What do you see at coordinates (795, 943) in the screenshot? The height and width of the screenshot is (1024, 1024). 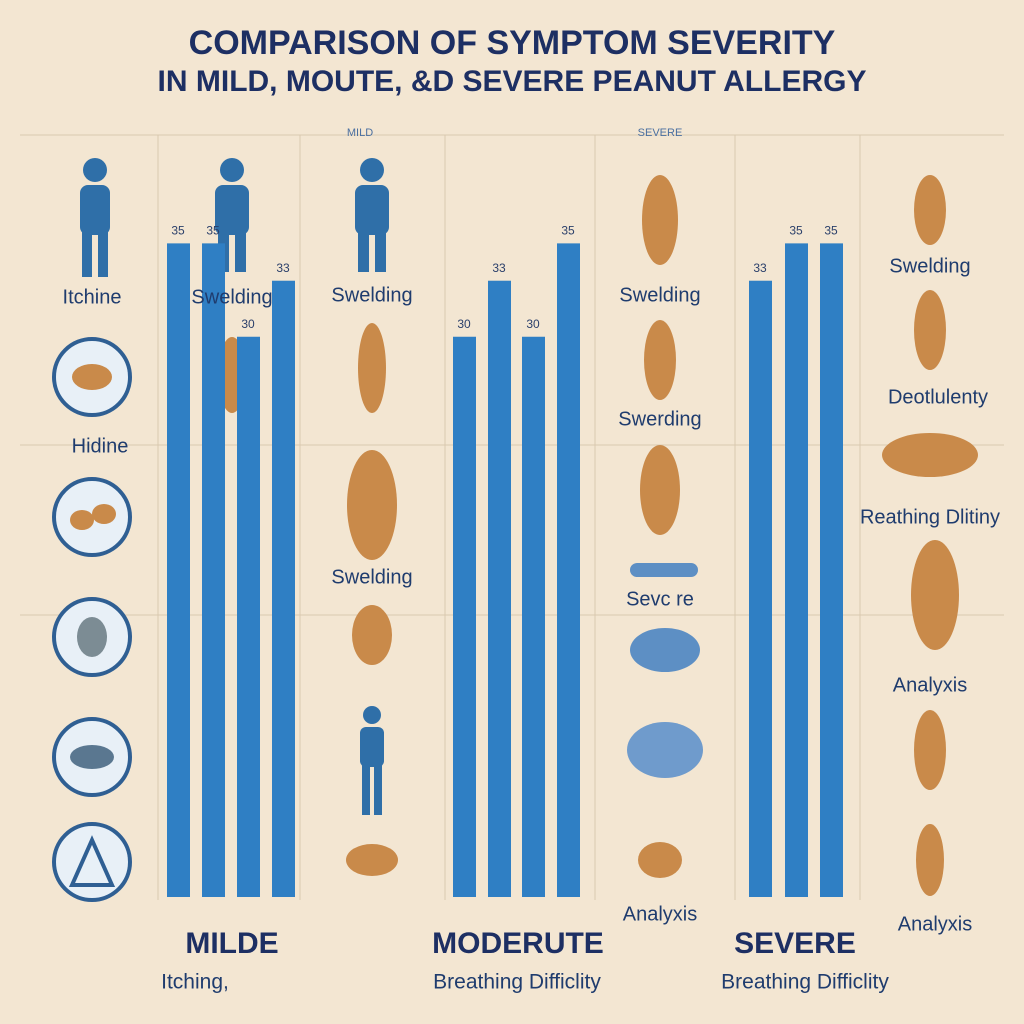 I see `group-label: SEVERE` at bounding box center [795, 943].